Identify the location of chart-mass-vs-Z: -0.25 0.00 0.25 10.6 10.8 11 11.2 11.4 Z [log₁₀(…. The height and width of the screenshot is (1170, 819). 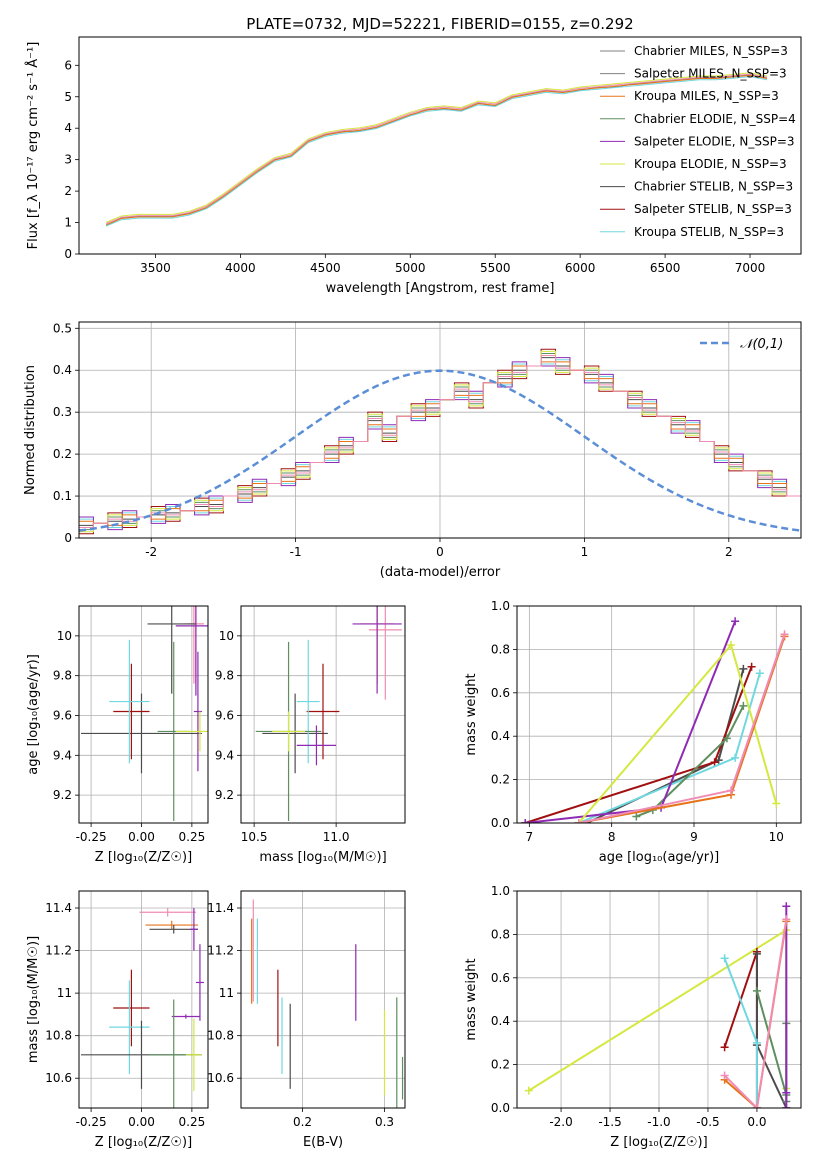
(117, 1020).